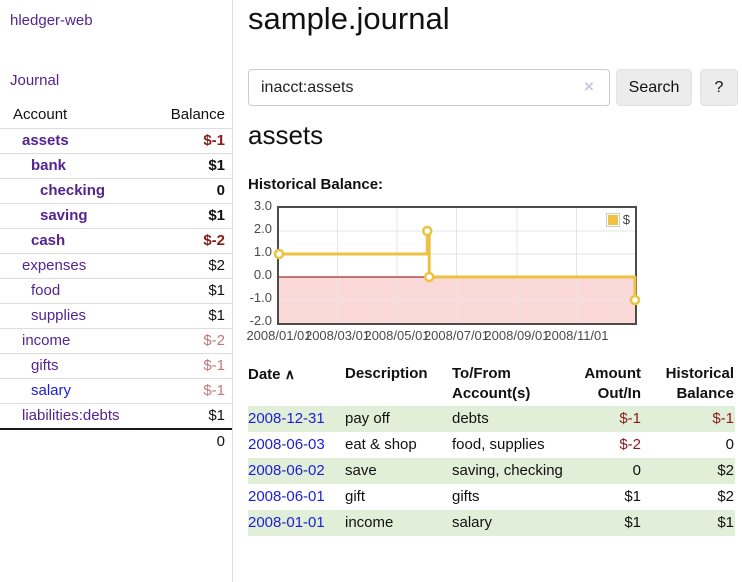 This screenshot has width=742, height=582. I want to click on transaction-row: 2008-01-01 income salary $1 $1, so click(491, 523).